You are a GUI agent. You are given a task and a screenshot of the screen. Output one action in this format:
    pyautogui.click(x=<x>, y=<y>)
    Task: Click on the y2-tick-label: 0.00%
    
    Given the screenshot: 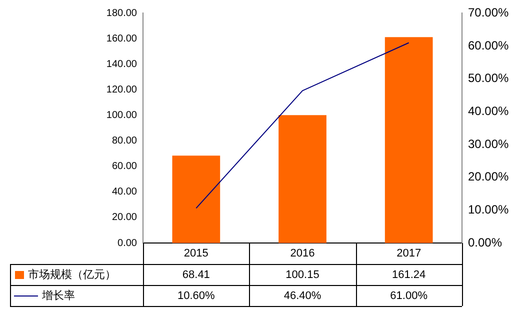 What is the action you would take?
    pyautogui.click(x=485, y=242)
    